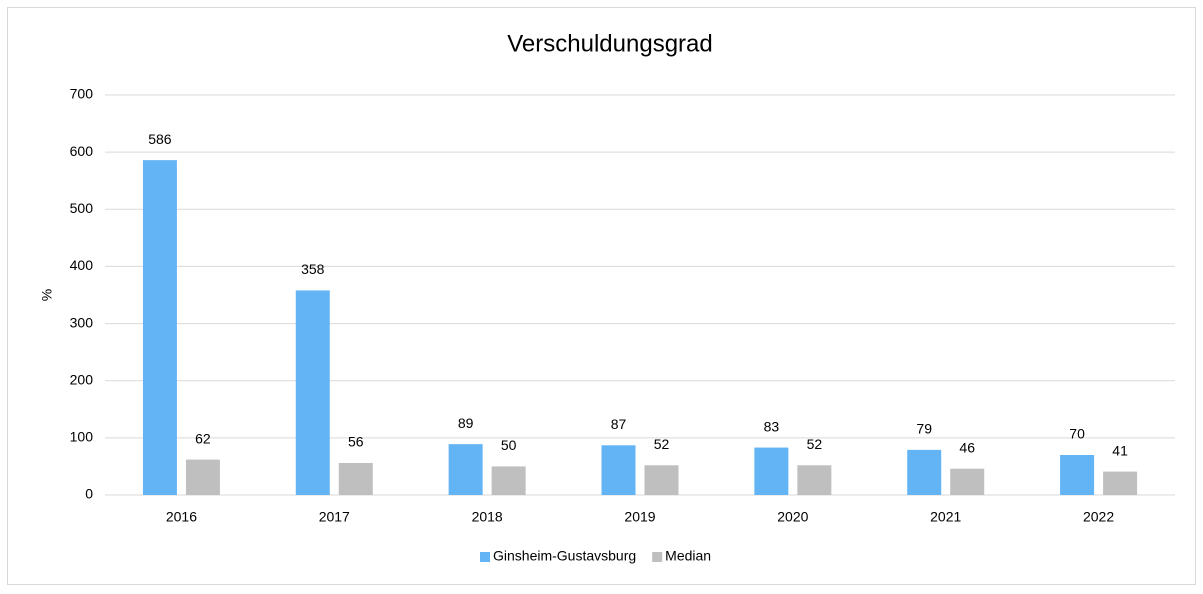 Image resolution: width=1203 pixels, height=594 pixels. Describe the element at coordinates (487, 517) in the screenshot. I see `x-tick-label: 2018` at that location.